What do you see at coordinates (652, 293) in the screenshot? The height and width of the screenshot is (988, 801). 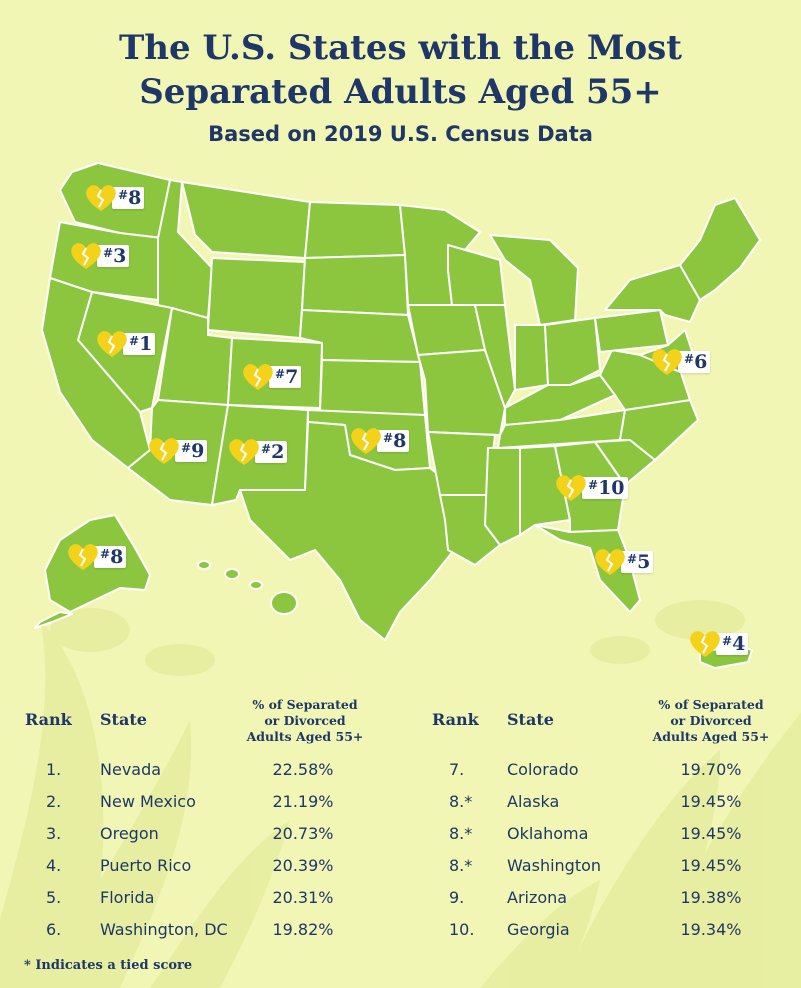 I see `state-new-york` at bounding box center [652, 293].